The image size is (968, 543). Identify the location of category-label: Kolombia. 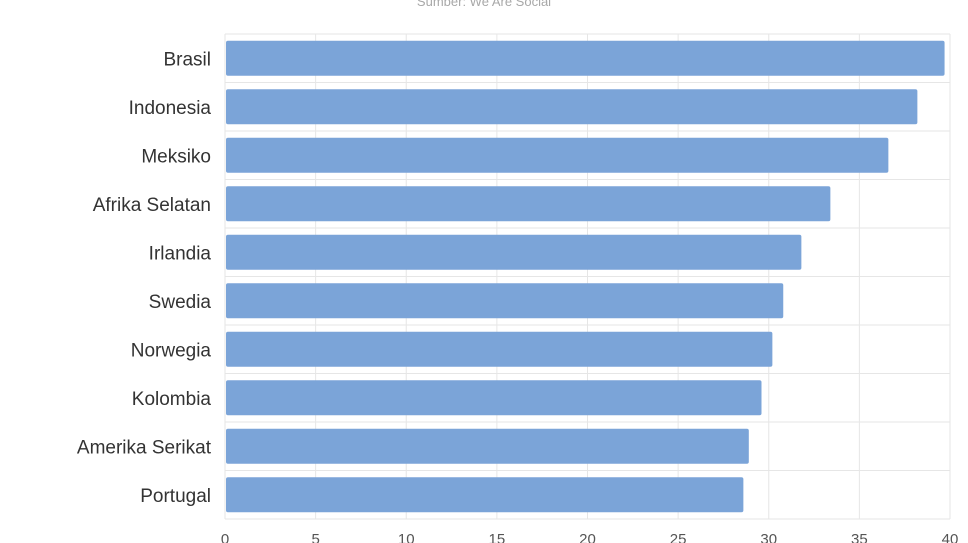
(172, 399).